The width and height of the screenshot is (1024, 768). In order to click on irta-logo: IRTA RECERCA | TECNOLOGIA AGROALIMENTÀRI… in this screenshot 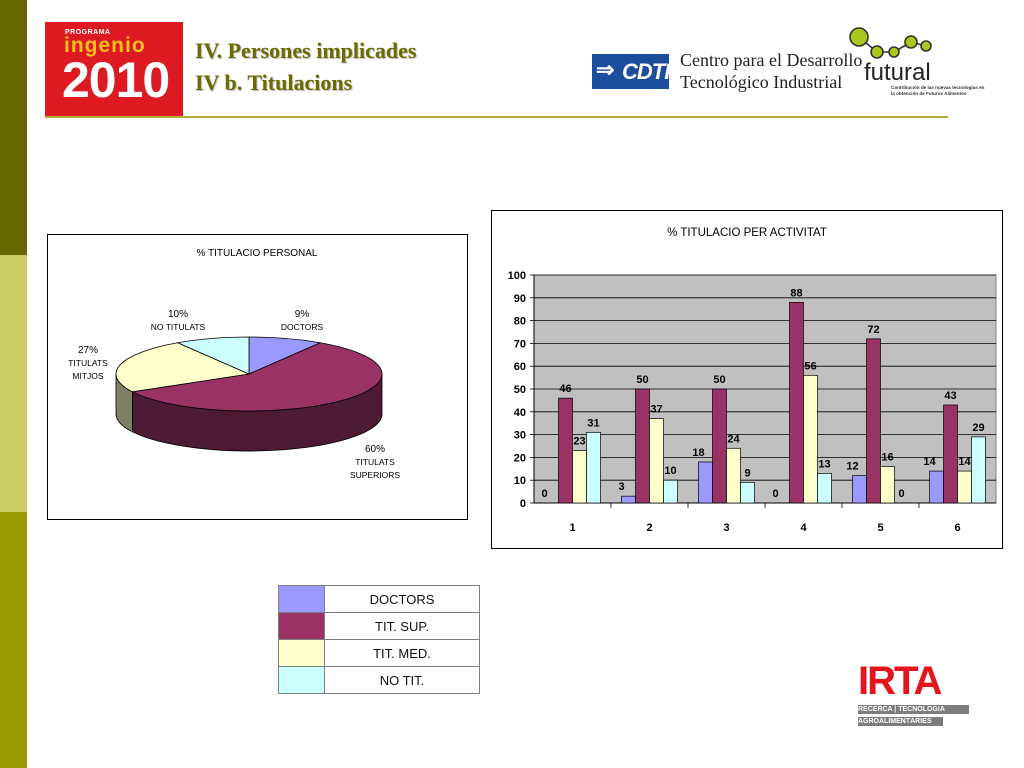, I will do `click(914, 693)`.